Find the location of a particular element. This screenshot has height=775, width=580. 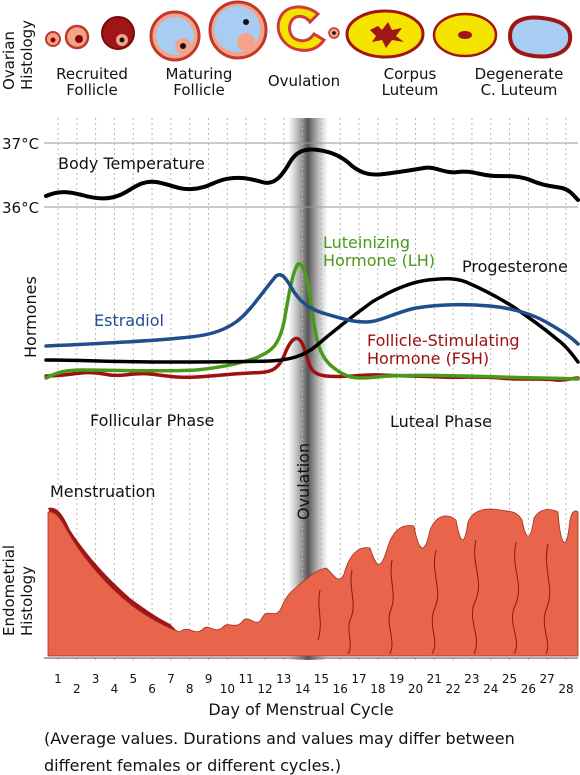

endometrial-row-label-1: Endometrial is located at coordinates (9, 590).